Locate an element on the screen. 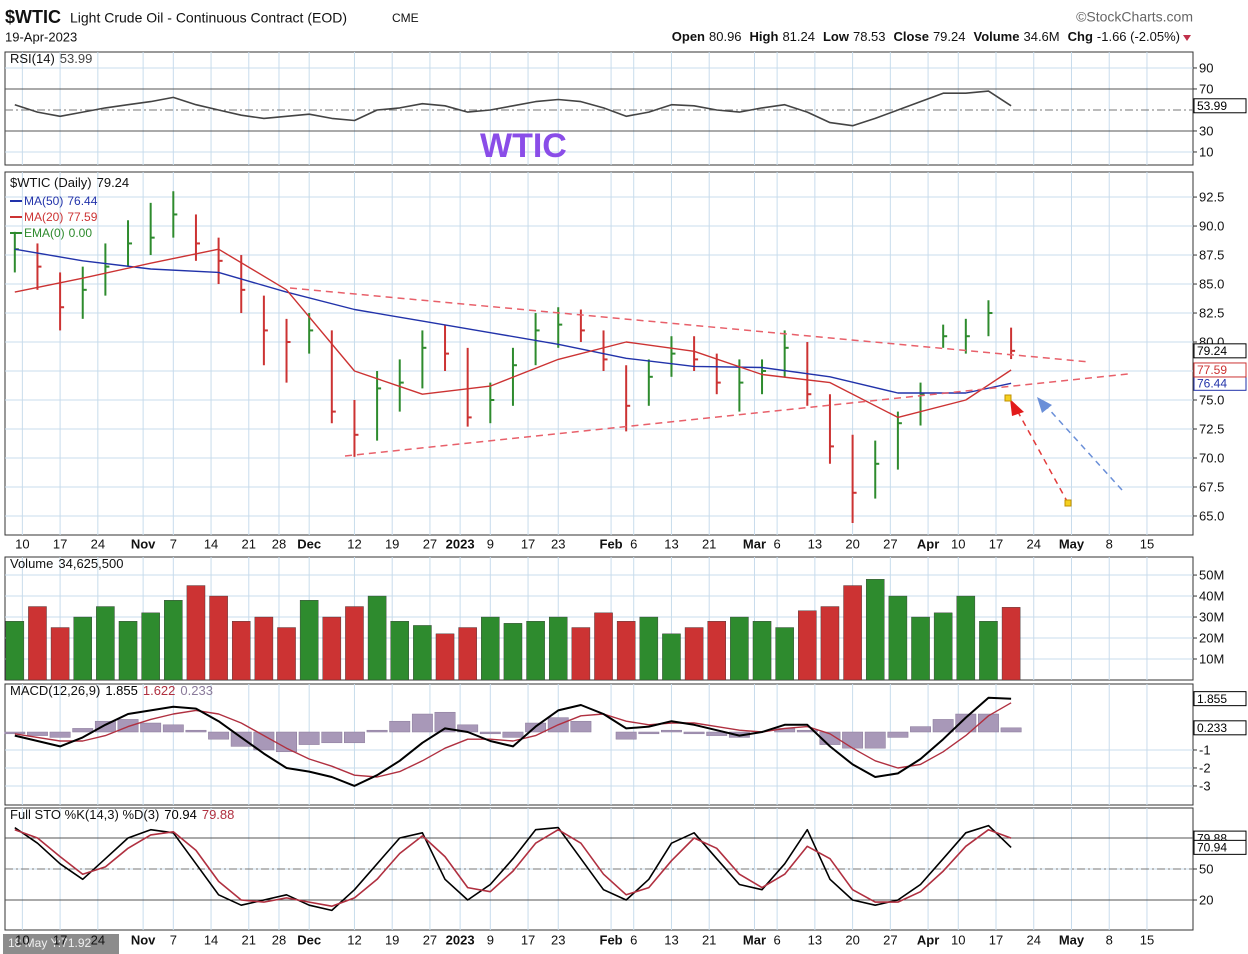 This screenshot has width=1248, height=954. quote-value: 34.6M is located at coordinates (1041, 36).